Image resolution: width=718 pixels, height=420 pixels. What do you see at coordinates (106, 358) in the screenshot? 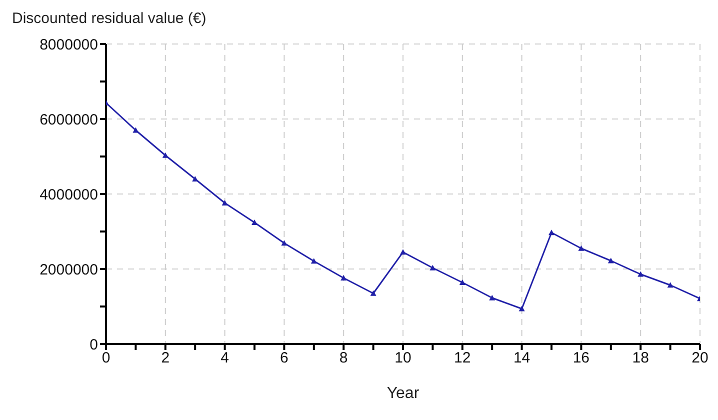
I see `x-tick-label: 0` at bounding box center [106, 358].